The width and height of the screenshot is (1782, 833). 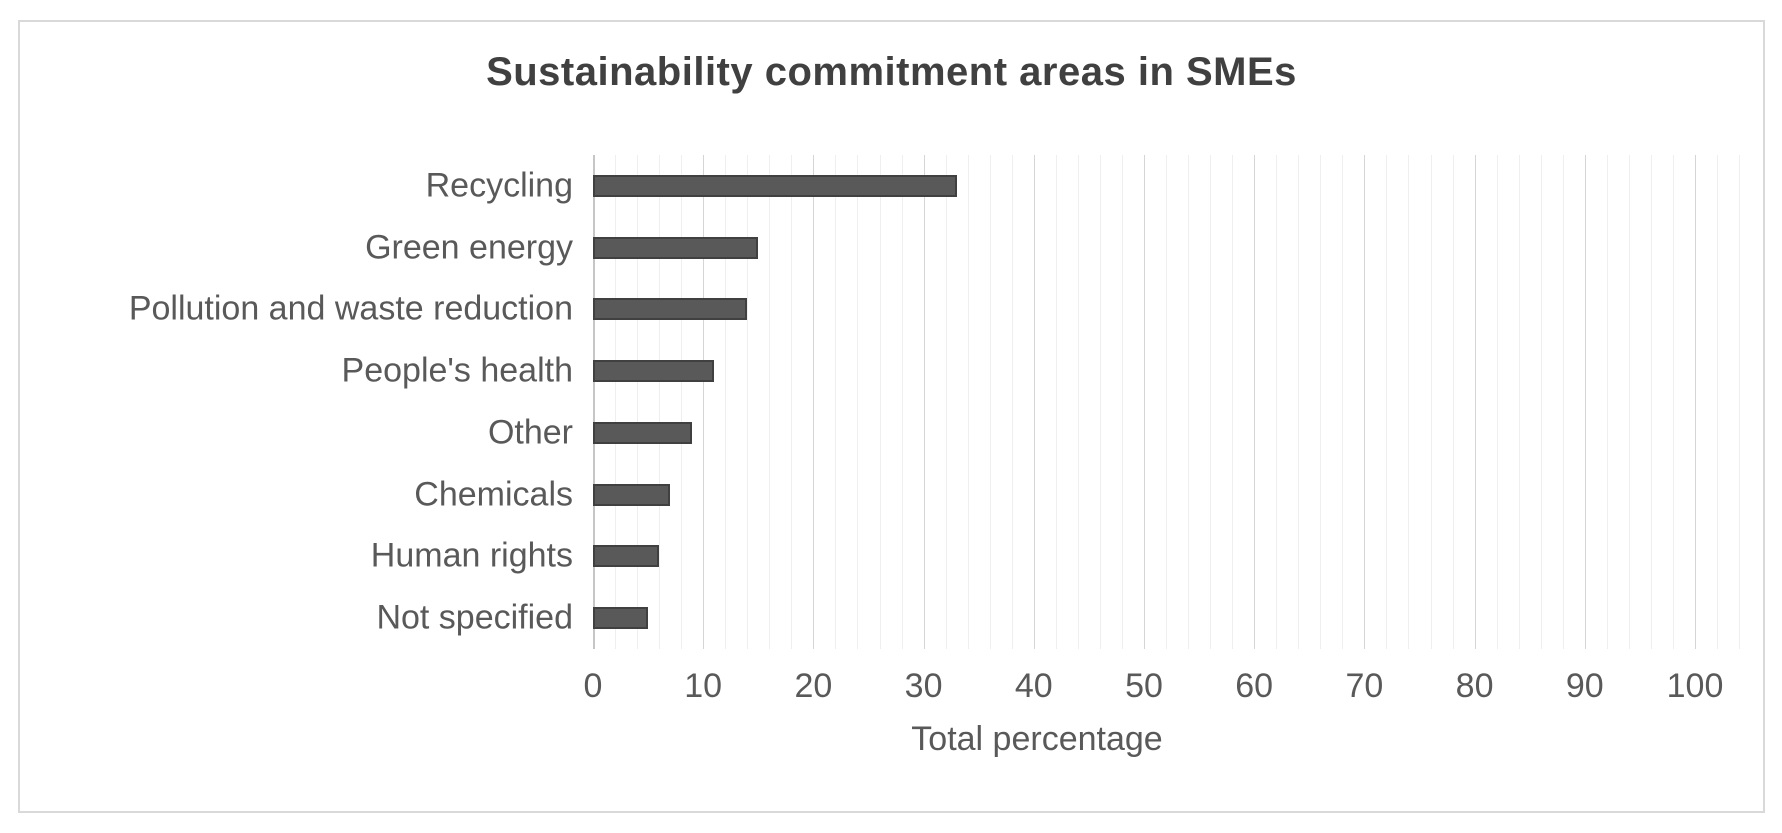 What do you see at coordinates (469, 247) in the screenshot?
I see `category-label-green-energy: Green energy` at bounding box center [469, 247].